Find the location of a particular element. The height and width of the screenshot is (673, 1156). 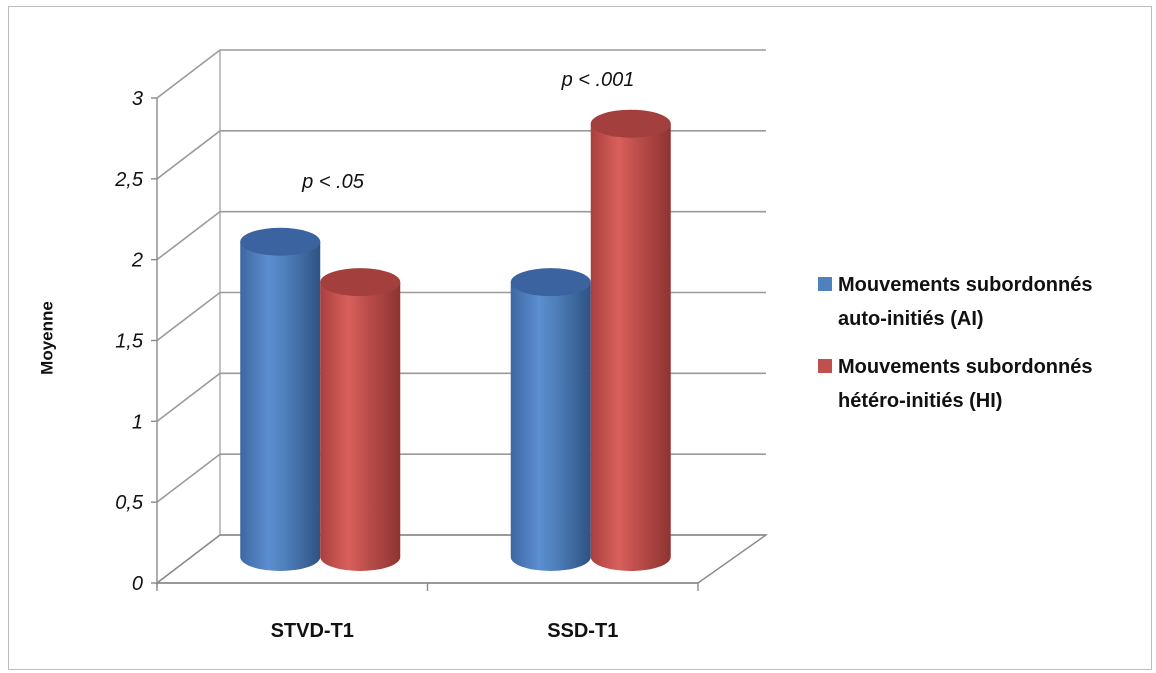

legend-label-2: Mouvements subordonnés is located at coordinates (965, 367).